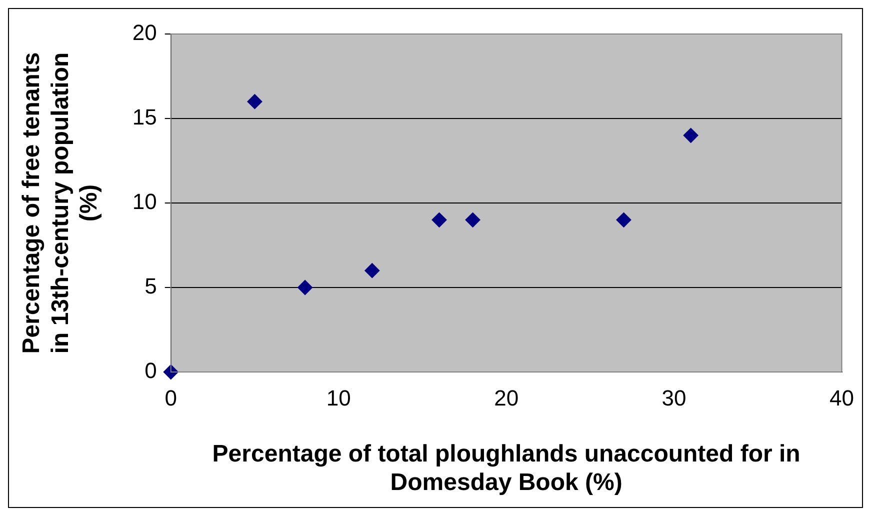 This screenshot has height=516, width=871. What do you see at coordinates (338, 397) in the screenshot?
I see `x-tick-label: 10` at bounding box center [338, 397].